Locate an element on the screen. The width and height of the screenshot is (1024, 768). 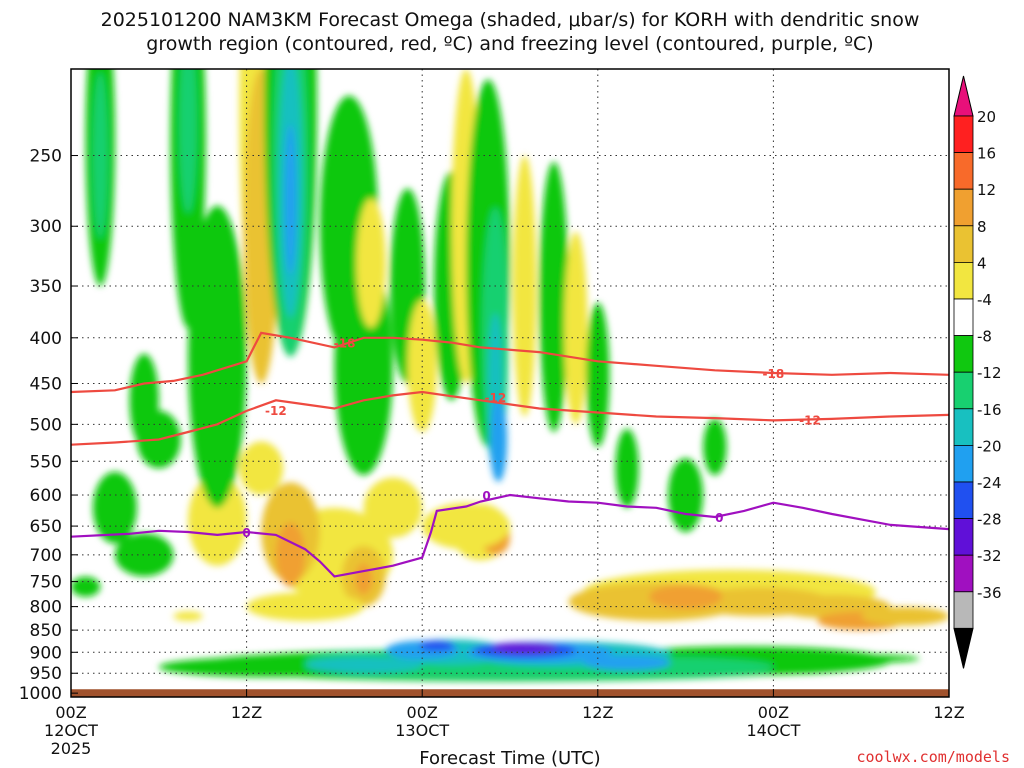
colorbar-label: 12 is located at coordinates (986, 190).